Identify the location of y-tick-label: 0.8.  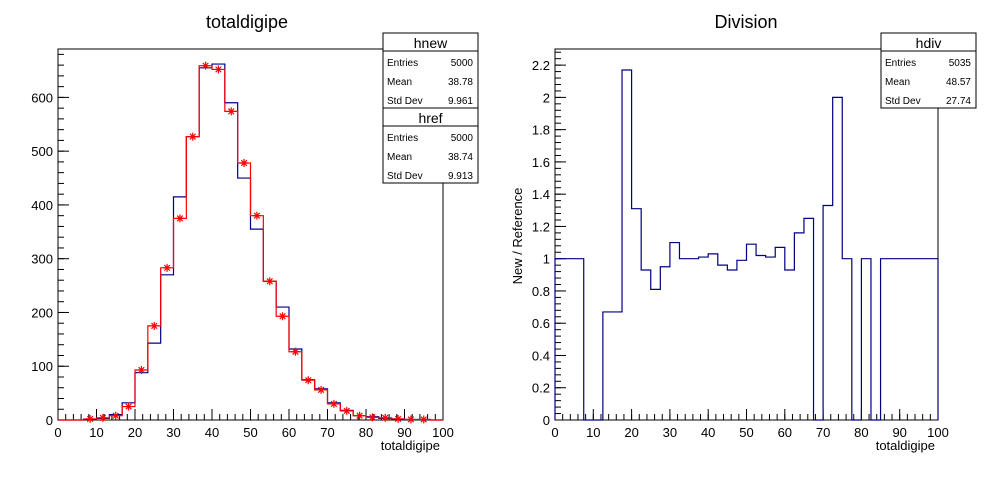
(541, 291).